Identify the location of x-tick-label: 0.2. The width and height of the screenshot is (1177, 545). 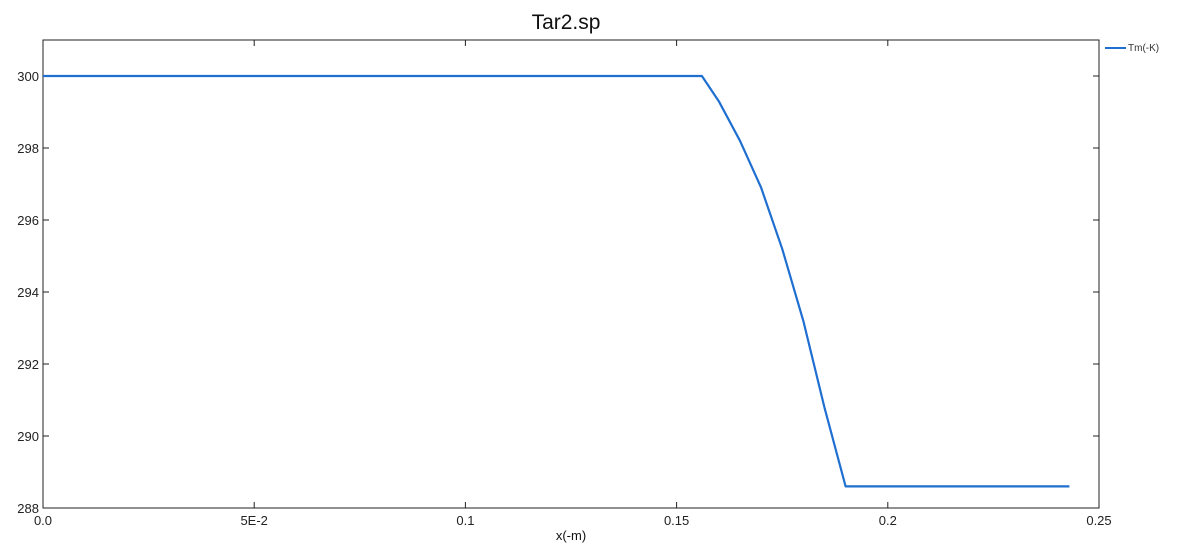
(888, 520).